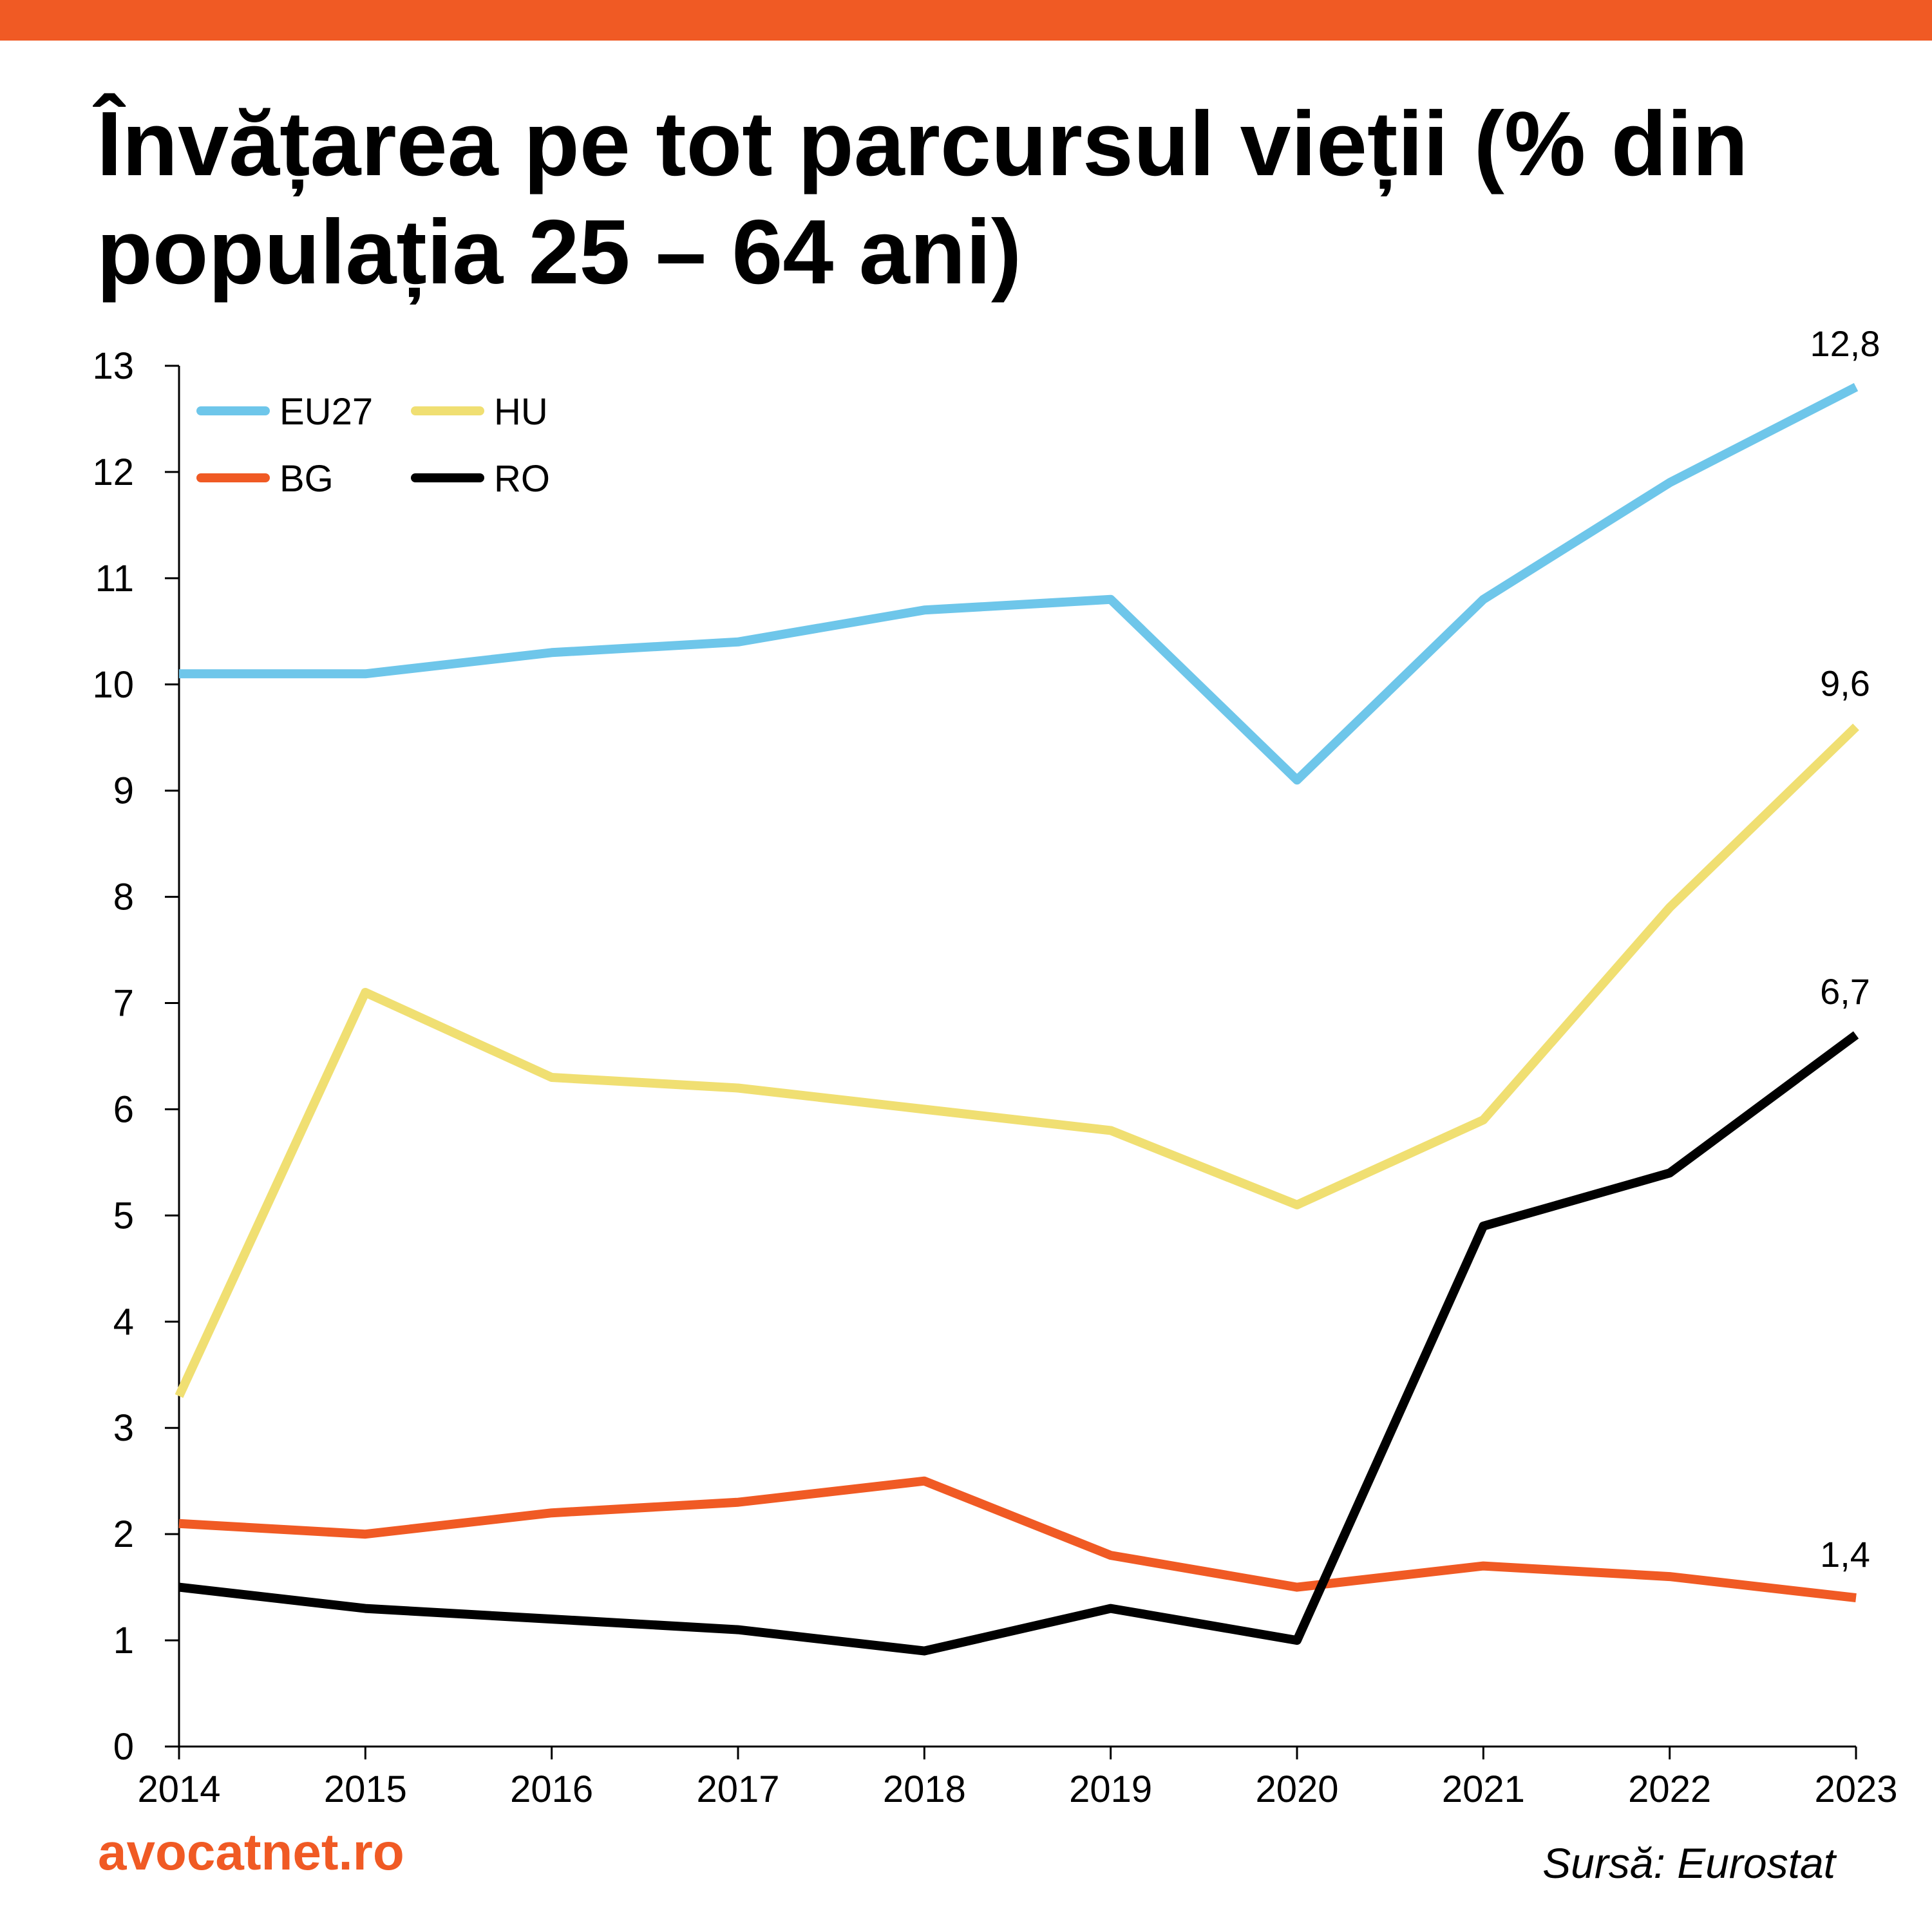 The height and width of the screenshot is (1932, 1932). Describe the element at coordinates (1110, 1789) in the screenshot. I see `x-tick-label: 2019` at that location.